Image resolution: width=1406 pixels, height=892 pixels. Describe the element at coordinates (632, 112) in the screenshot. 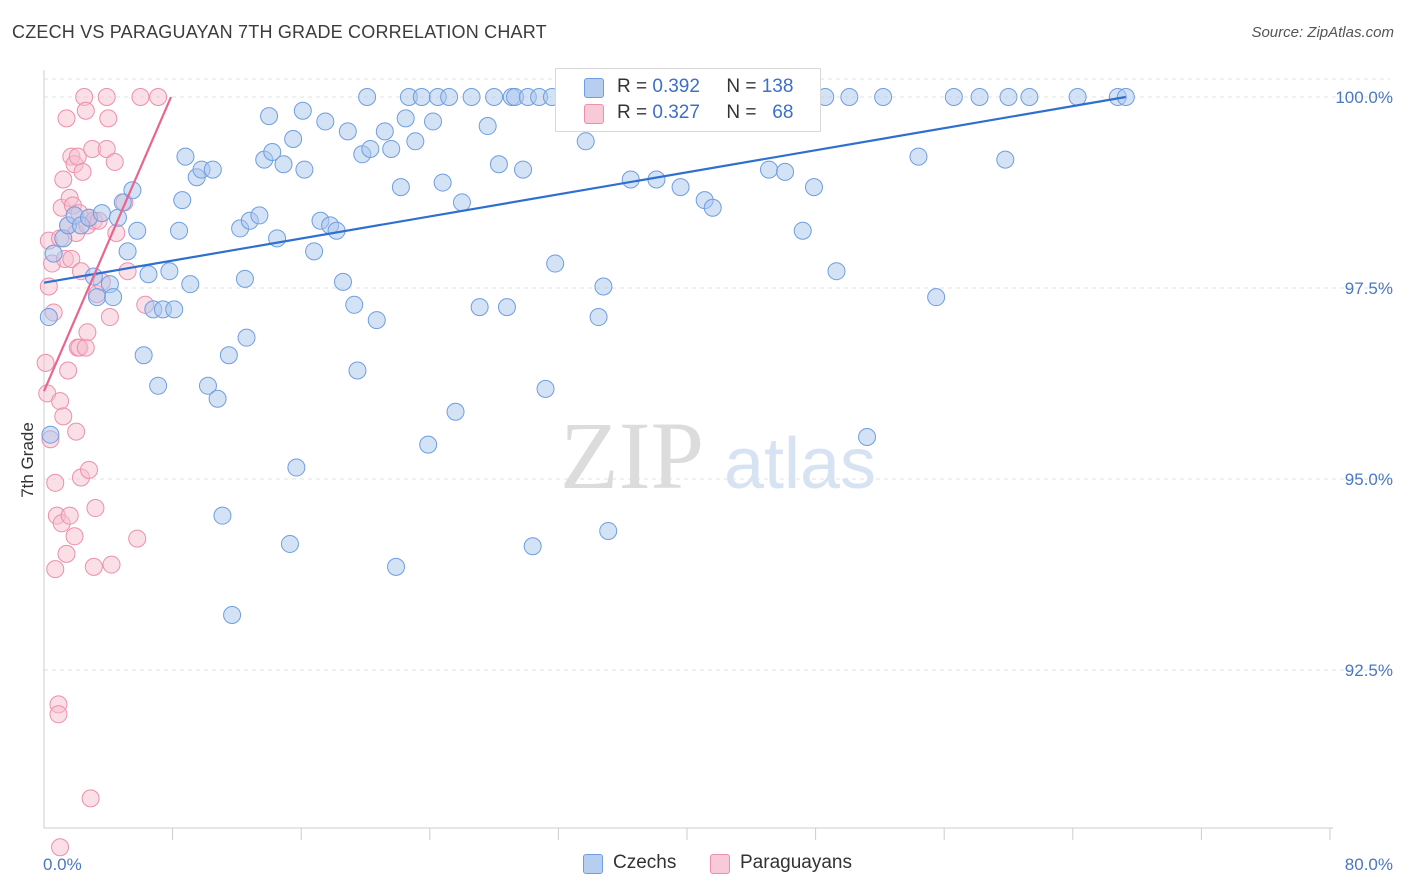

I see `paraguayans-r-label: R =` at that location.